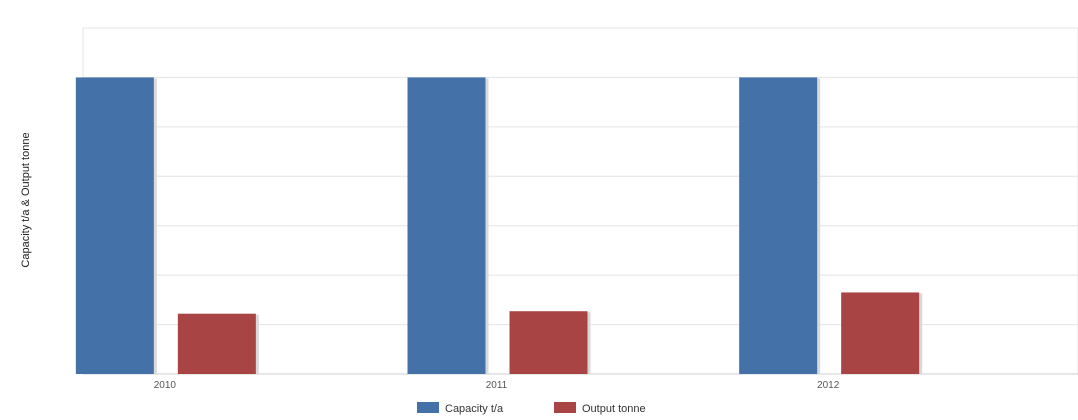  What do you see at coordinates (548, 342) in the screenshot?
I see `bar-output-tonne-2011` at bounding box center [548, 342].